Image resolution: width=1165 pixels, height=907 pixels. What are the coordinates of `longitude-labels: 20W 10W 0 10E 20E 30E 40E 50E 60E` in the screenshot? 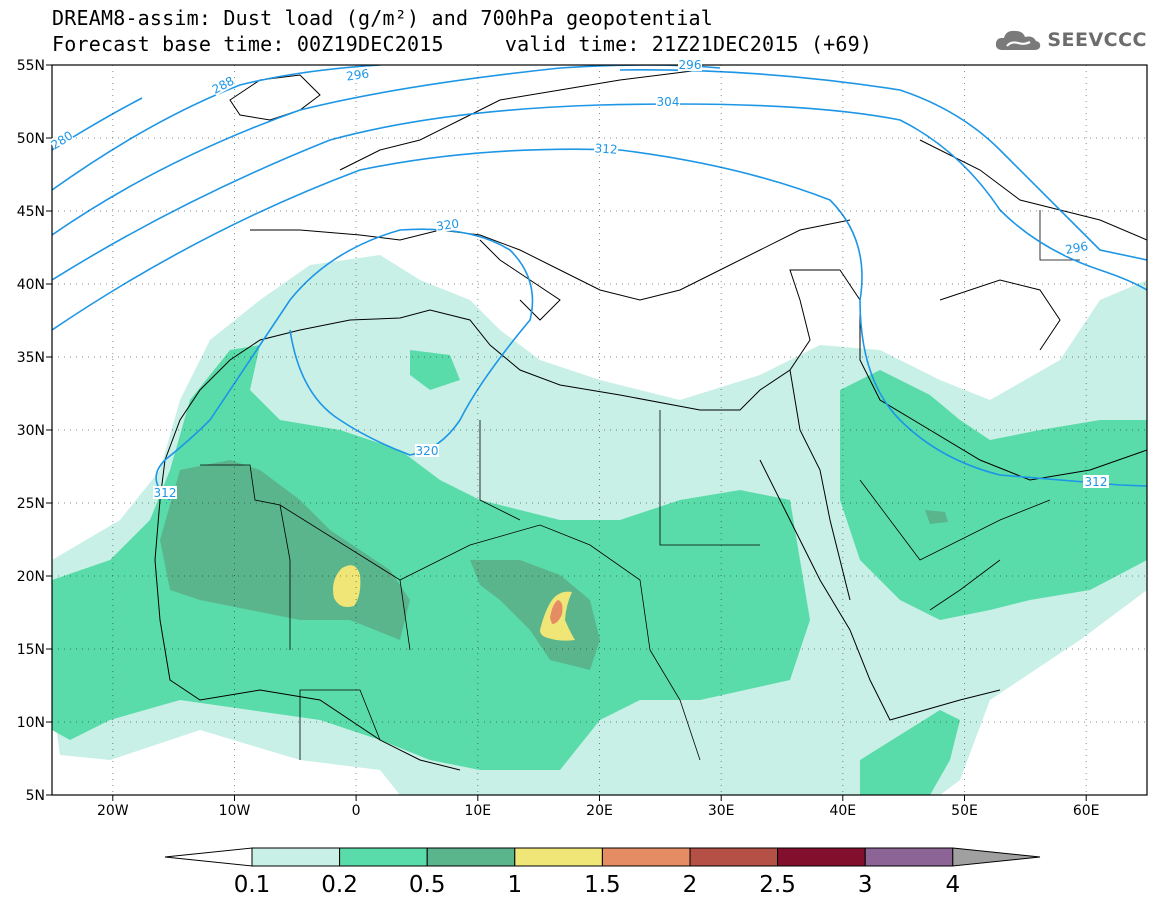 It's located at (598, 811).